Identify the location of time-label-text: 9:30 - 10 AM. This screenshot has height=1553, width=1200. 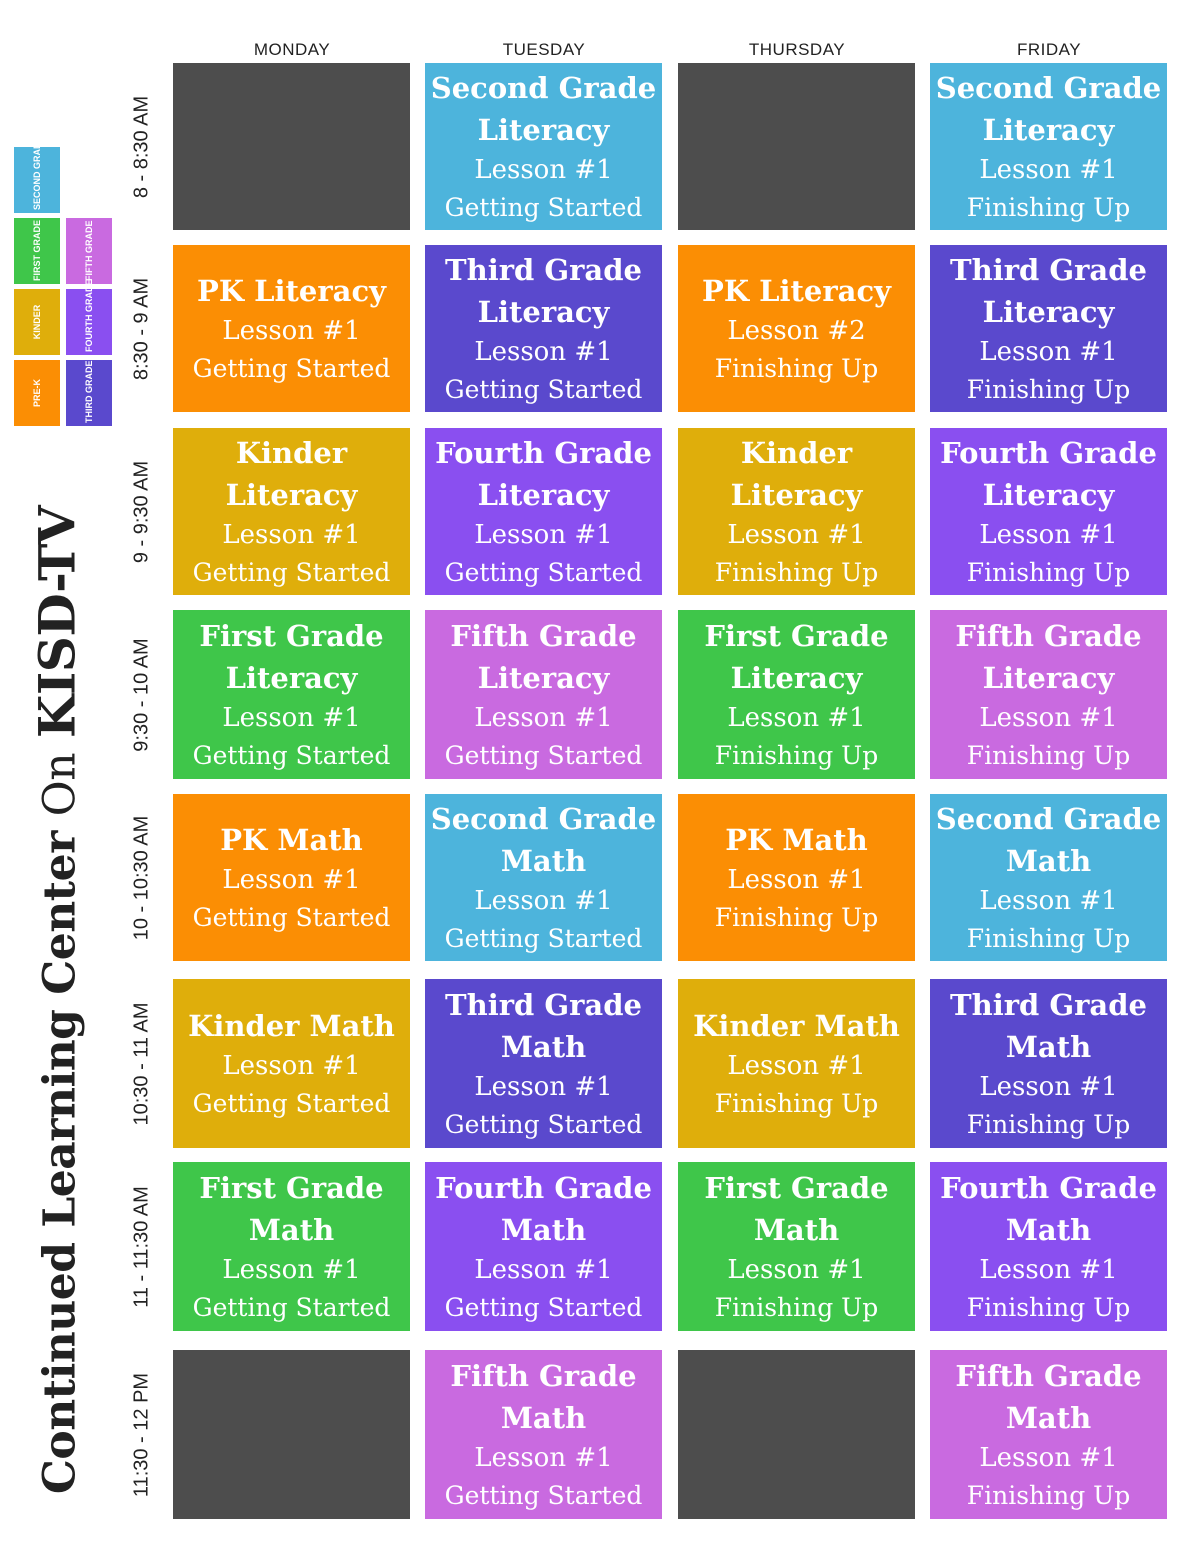
(141, 694).